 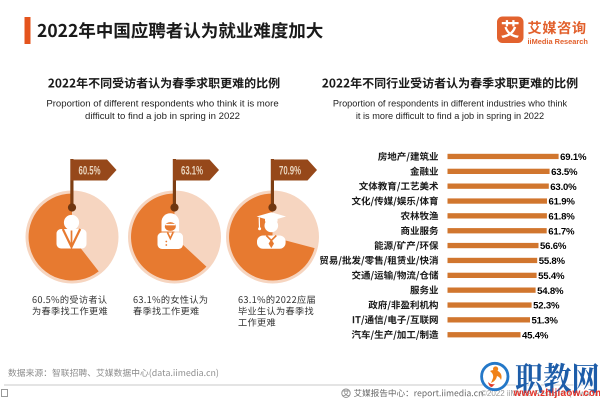 What do you see at coordinates (290, 171) in the screenshot?
I see `svg-text: 70.9%` at bounding box center [290, 171].